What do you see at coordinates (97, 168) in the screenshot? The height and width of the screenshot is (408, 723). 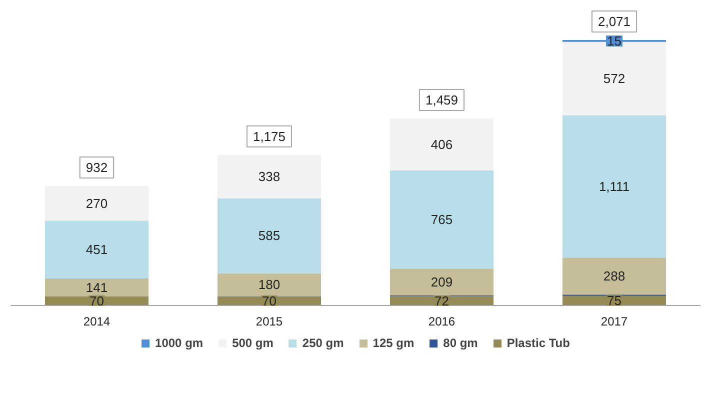 I see `total-label: 932` at bounding box center [97, 168].